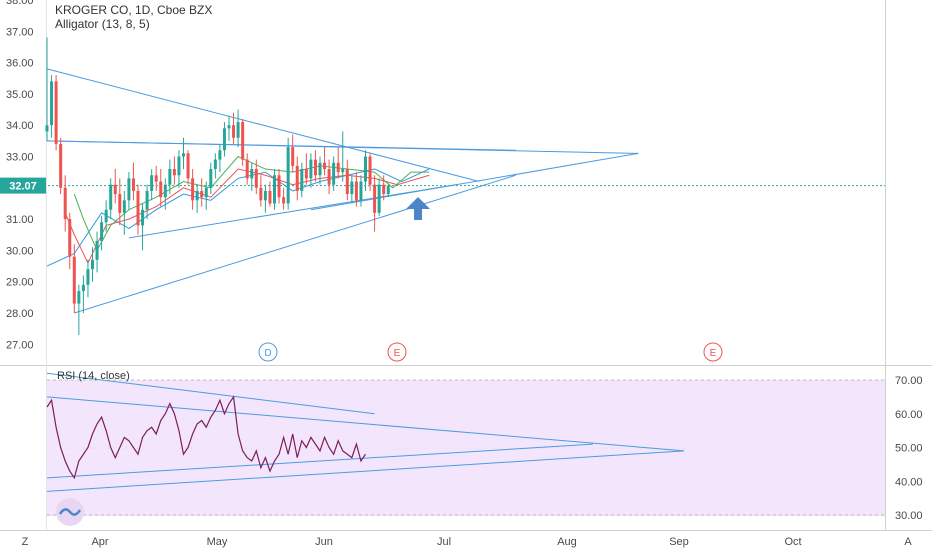 This screenshot has width=932, height=550. I want to click on time-tick-label: Aug, so click(567, 542).